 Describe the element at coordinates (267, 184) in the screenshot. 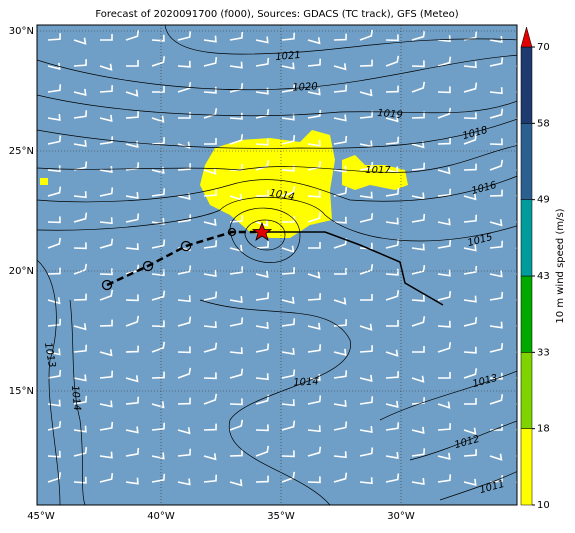

I see `wind-area` at that location.